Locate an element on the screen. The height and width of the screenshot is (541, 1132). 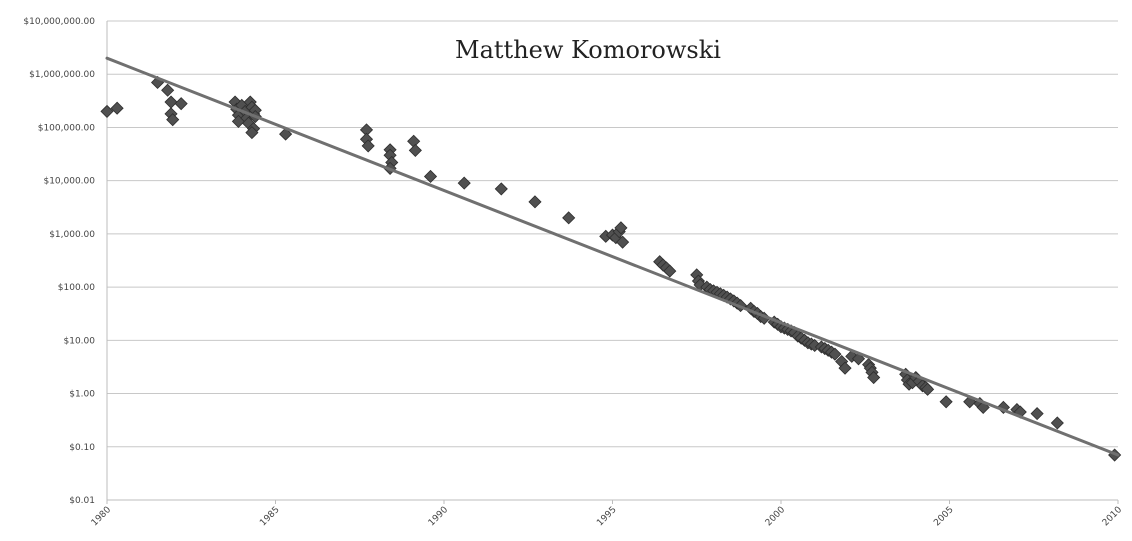
chart-annotation: Matthew Komorowski is located at coordinates (588, 50).